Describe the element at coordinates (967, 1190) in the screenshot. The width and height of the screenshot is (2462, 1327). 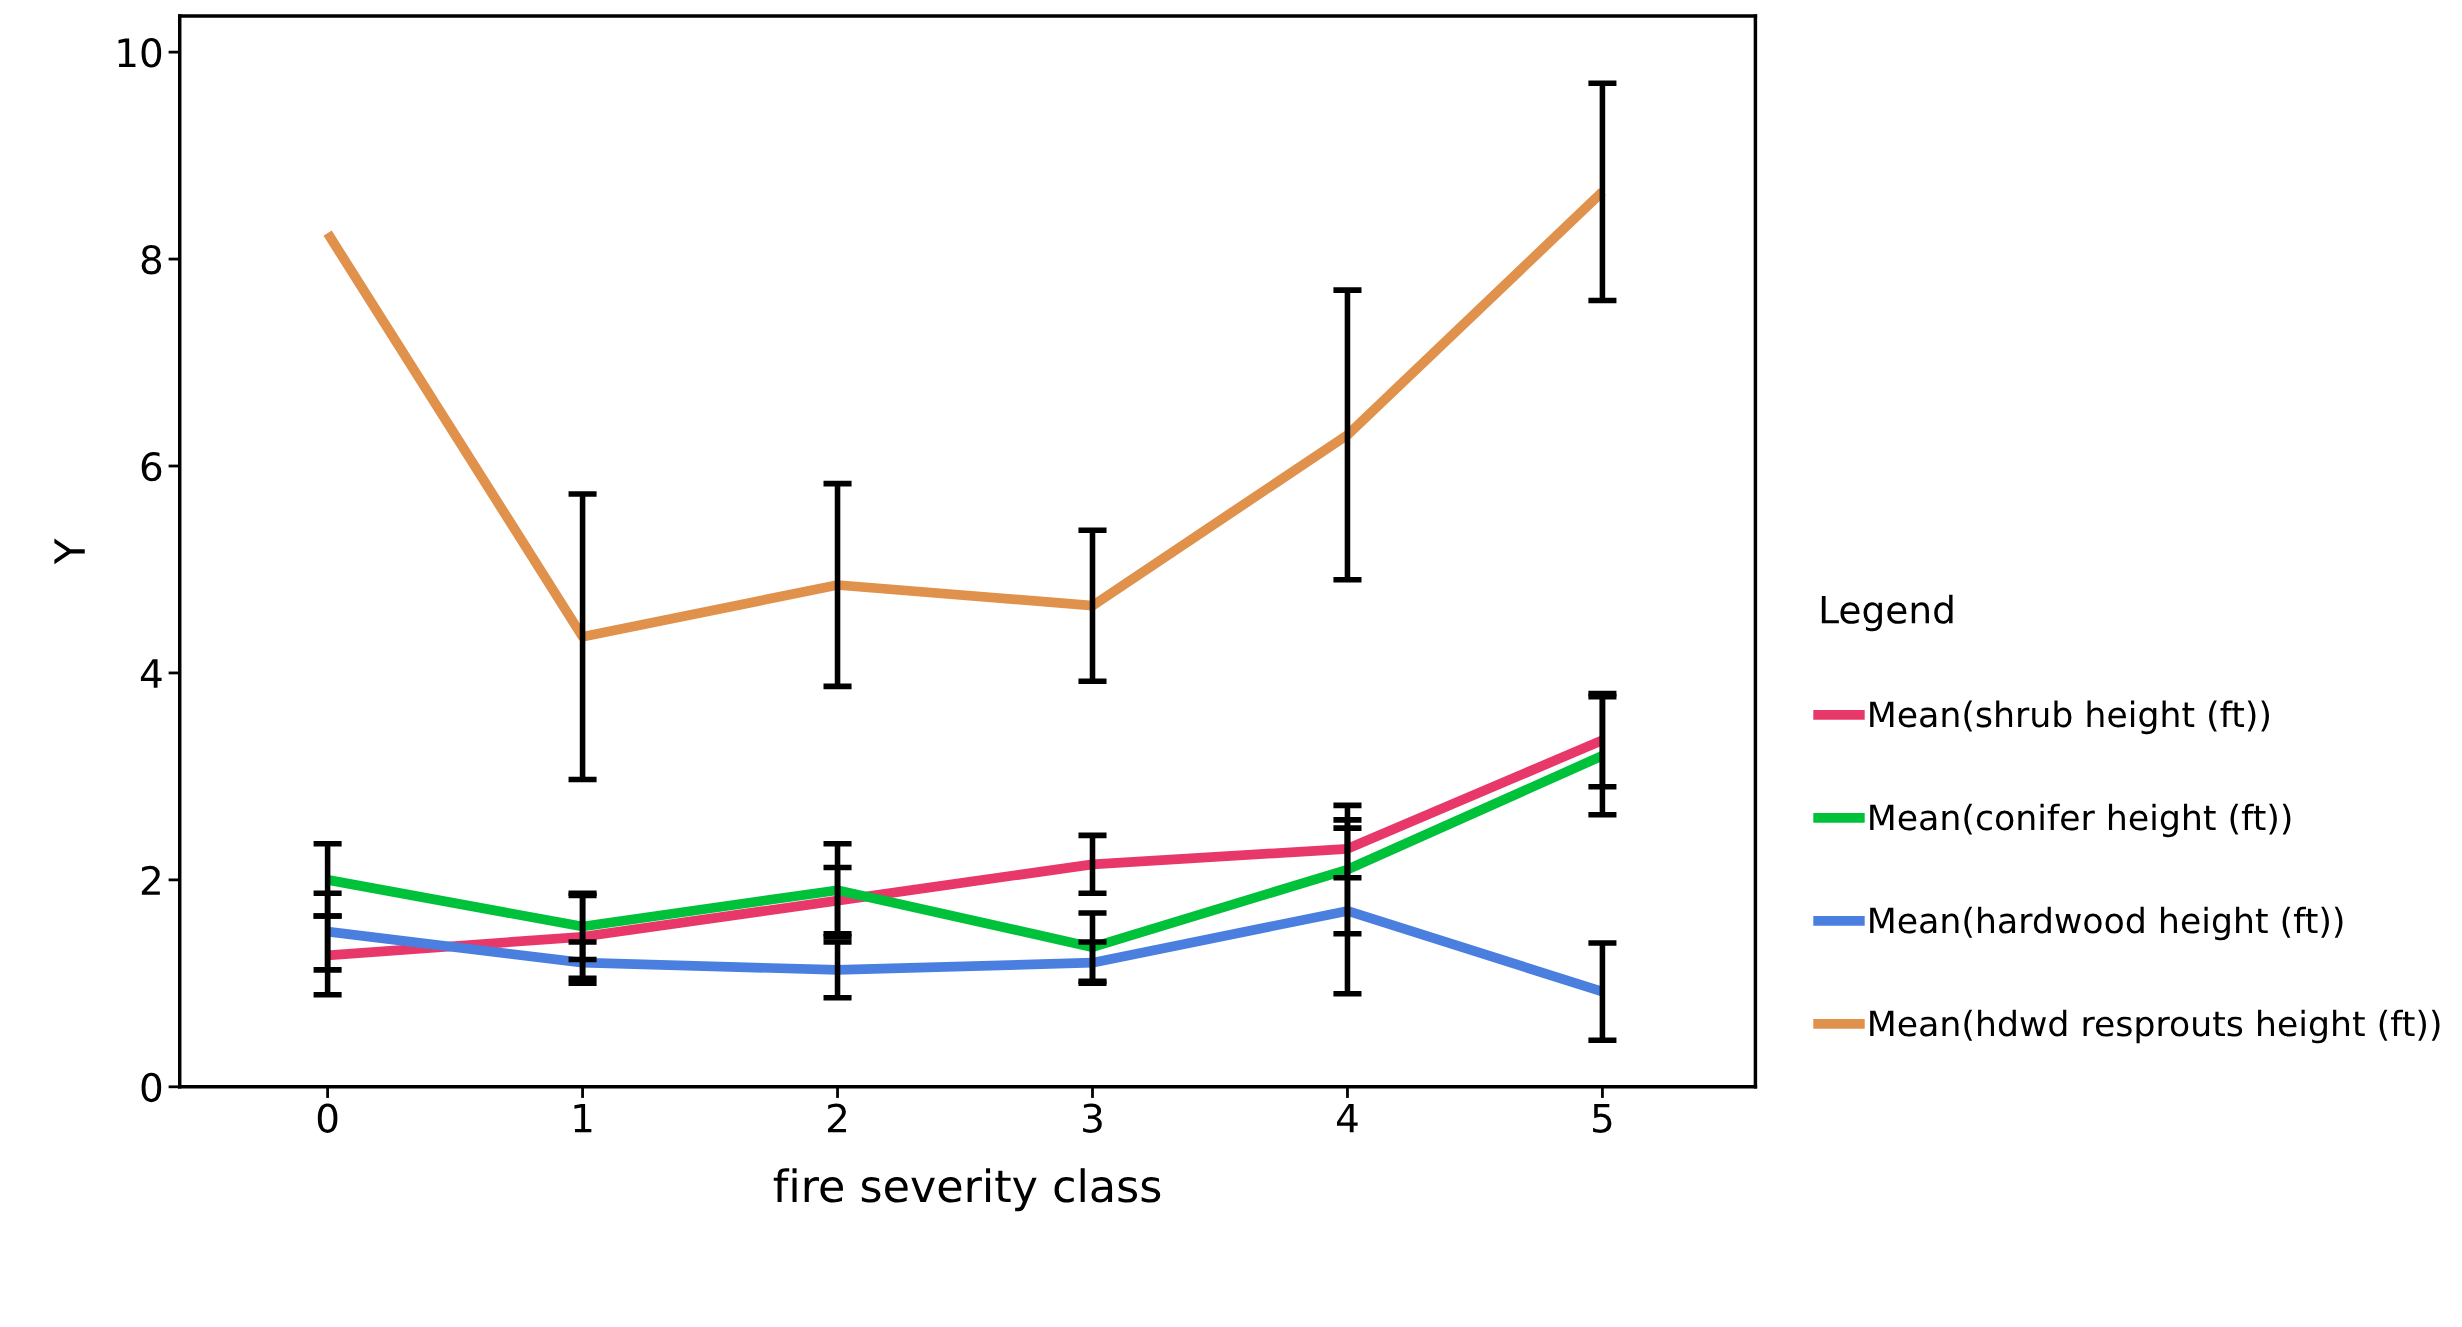
I see `x-axis-title: fire severity class` at that location.